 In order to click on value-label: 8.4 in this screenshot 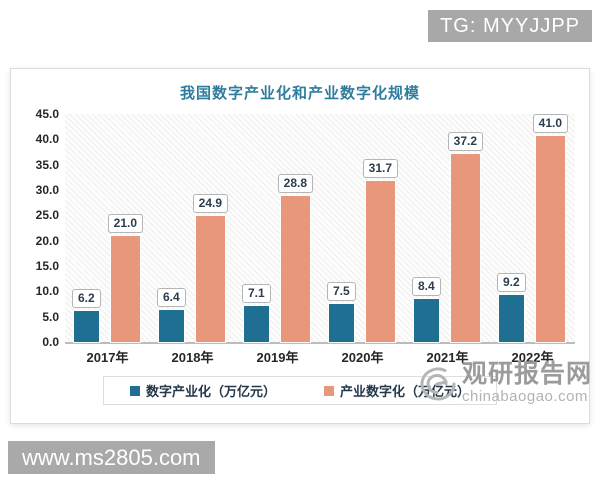, I will do `click(426, 286)`.